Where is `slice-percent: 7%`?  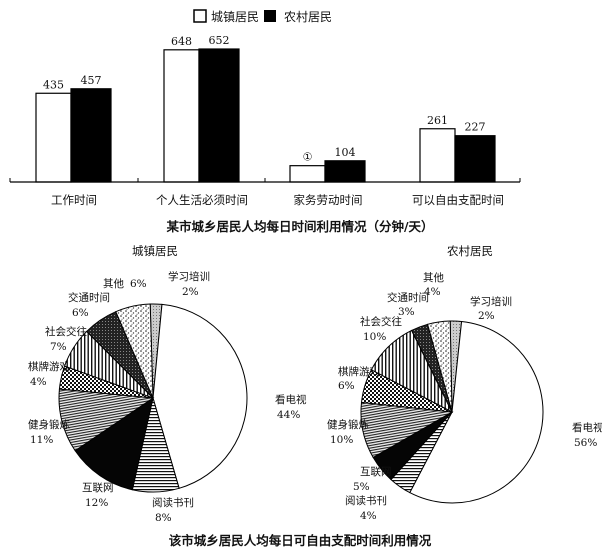
slice-percent: 7% is located at coordinates (58, 347).